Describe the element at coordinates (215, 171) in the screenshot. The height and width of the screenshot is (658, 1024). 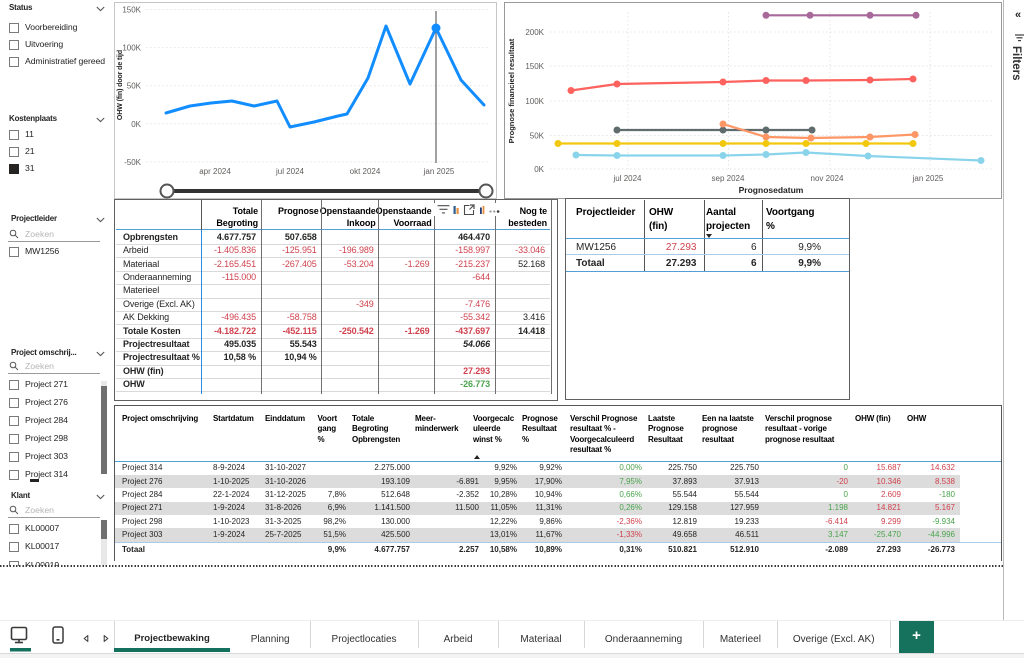
I see `svg-text: apr 2024` at that location.